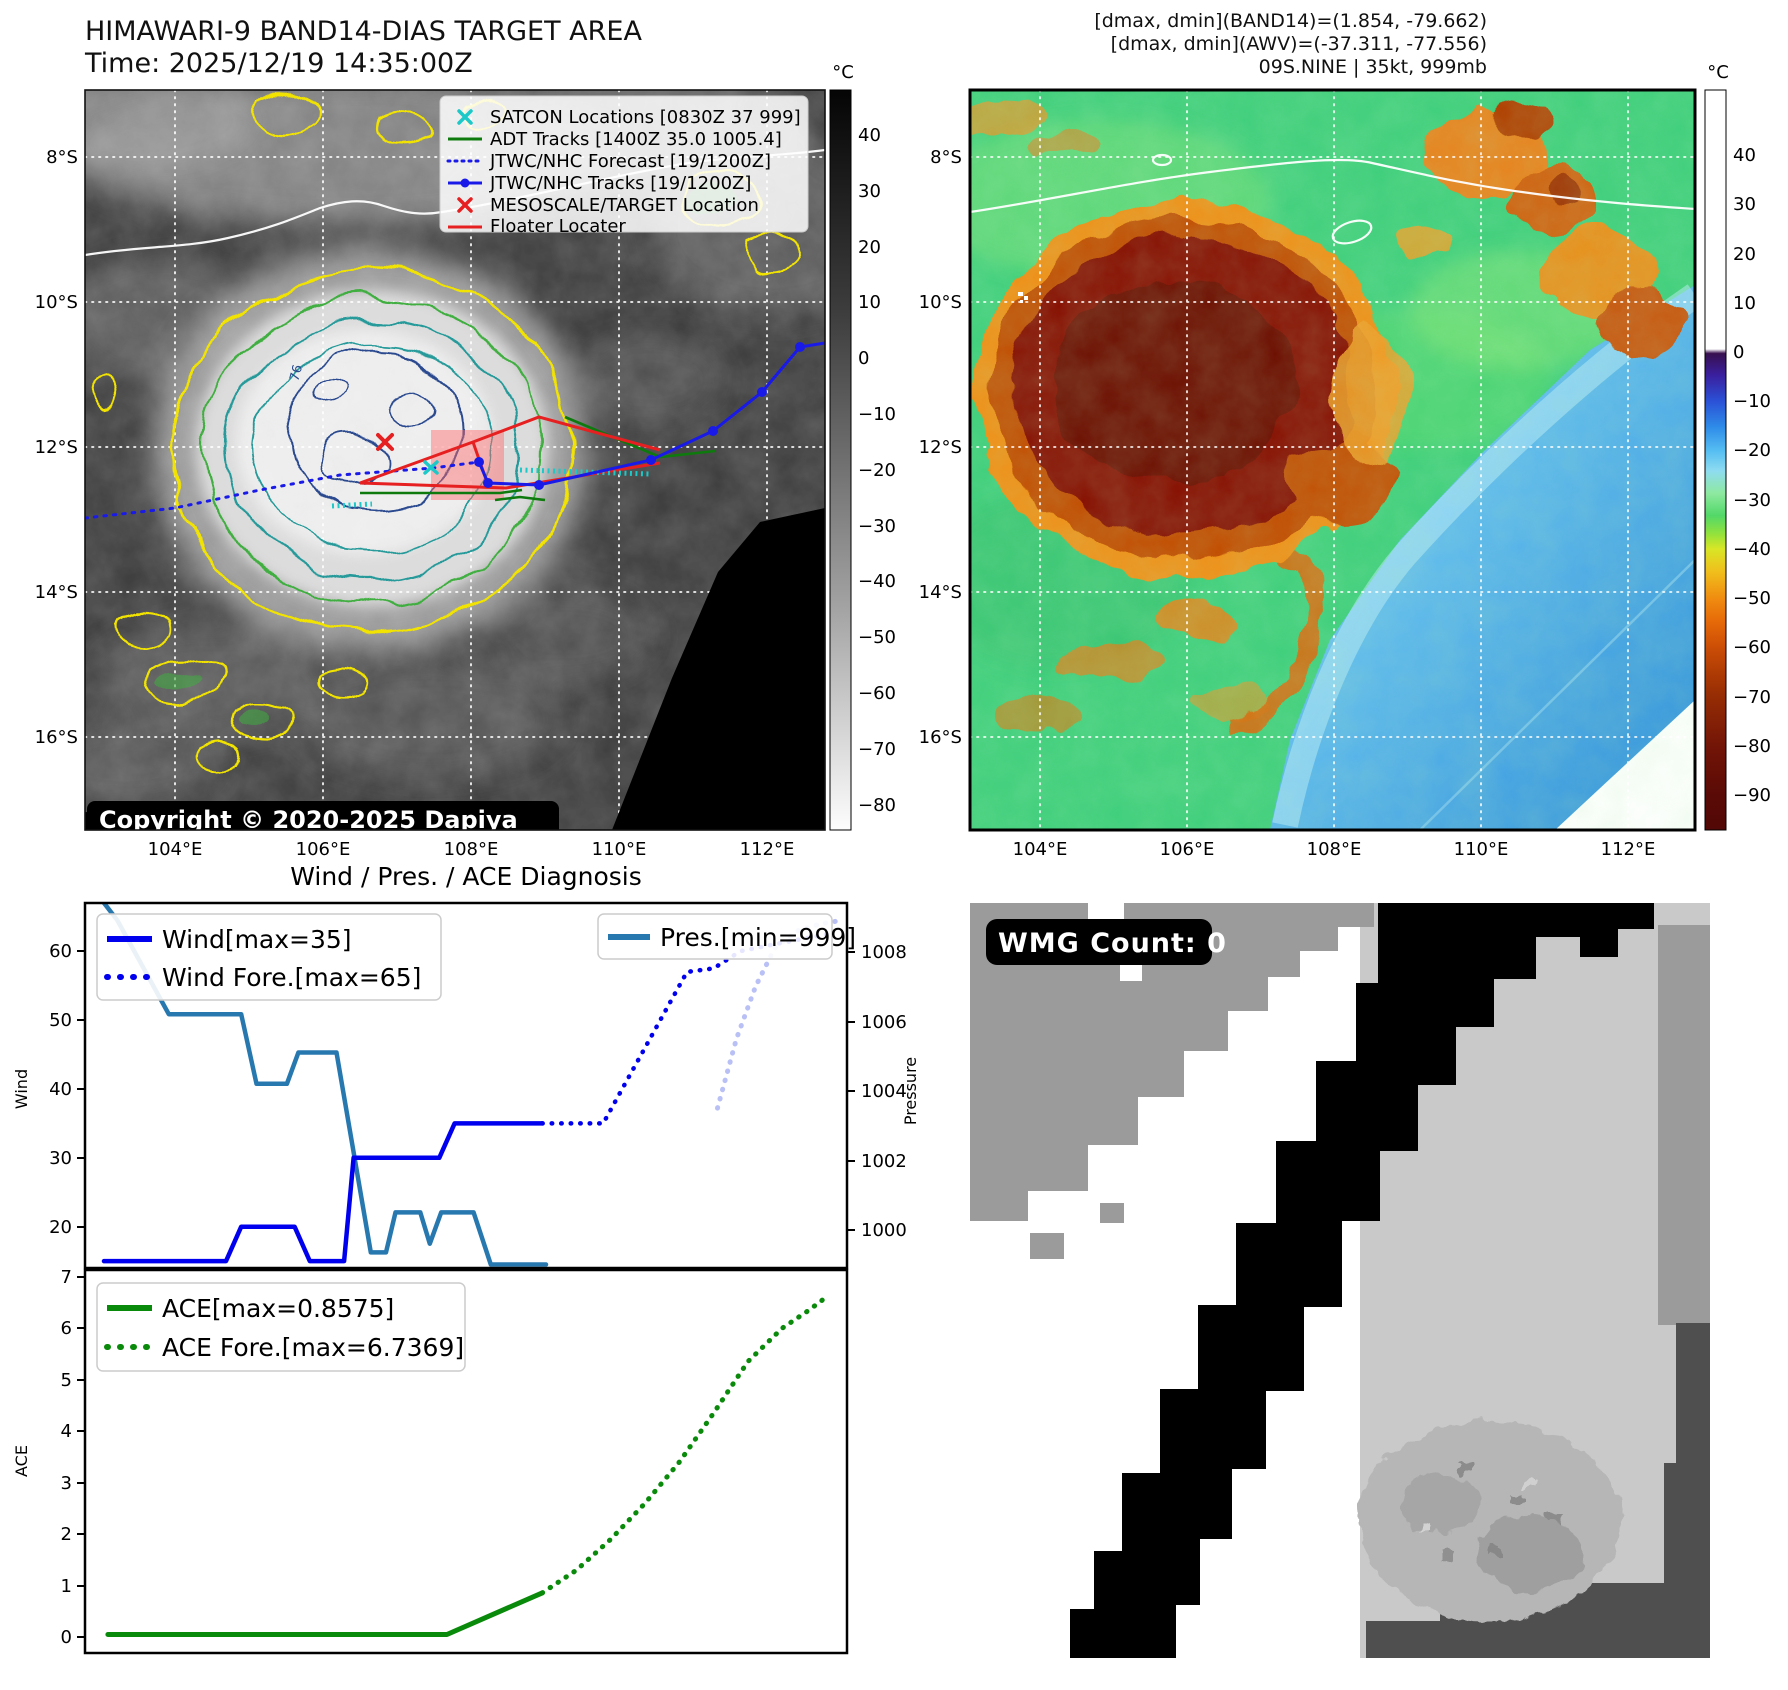  What do you see at coordinates (863, 358) in the screenshot?
I see `colorbar-tick: 0` at bounding box center [863, 358].